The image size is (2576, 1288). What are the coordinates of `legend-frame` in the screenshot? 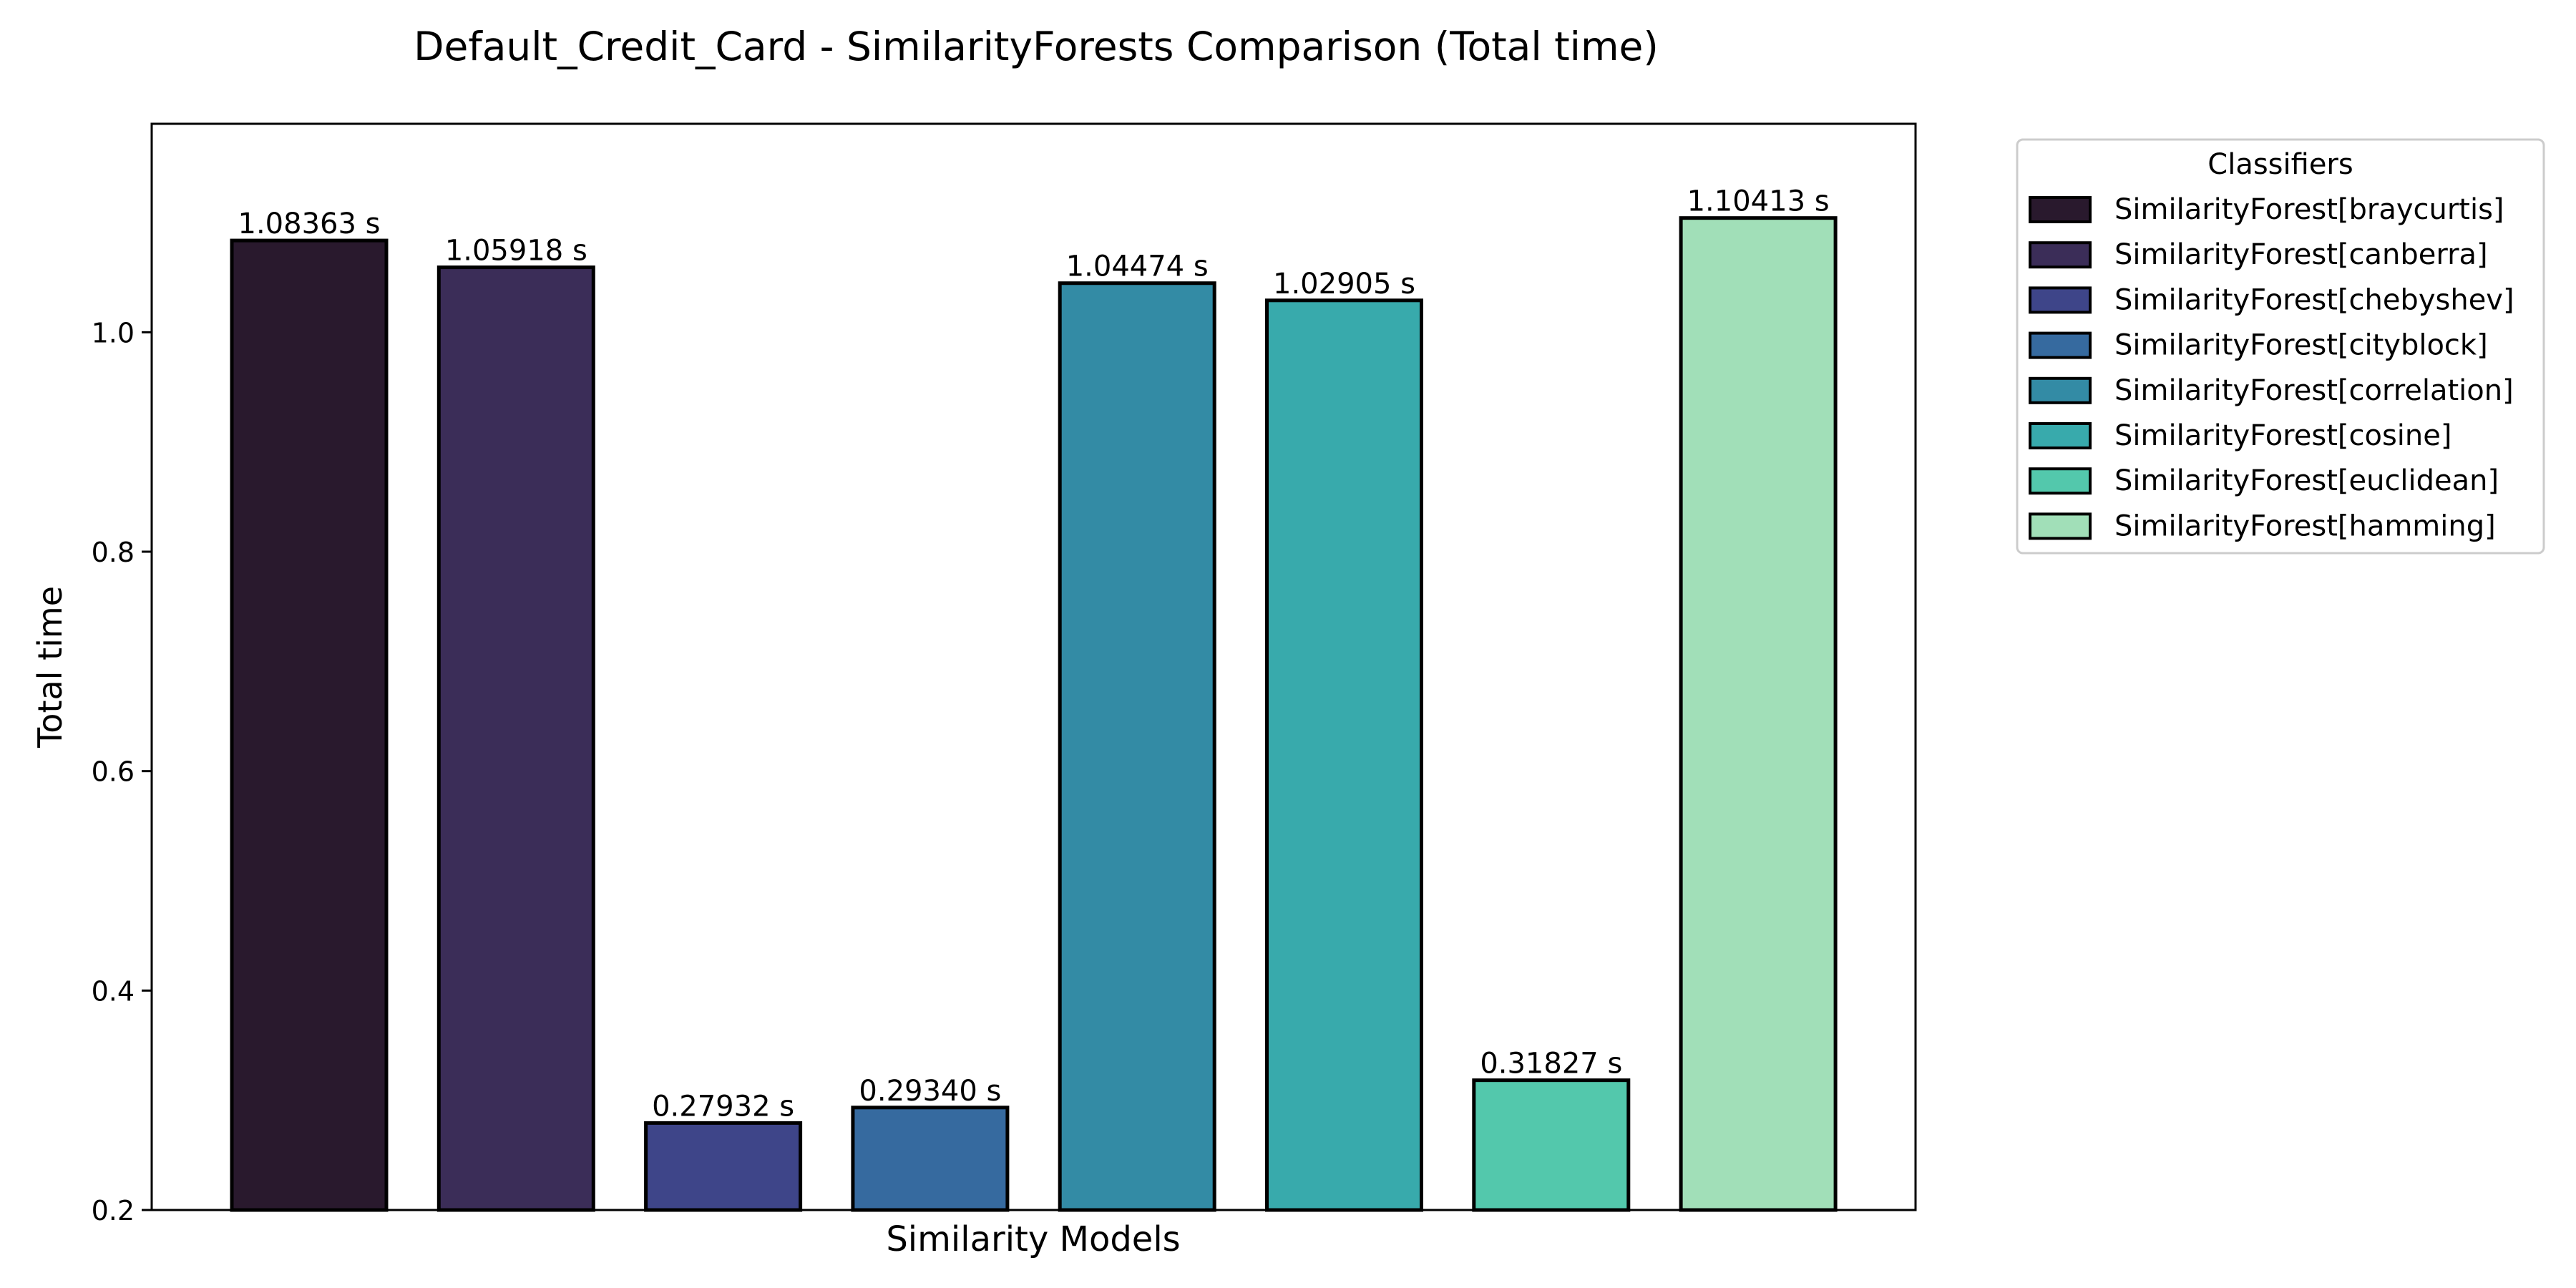 It's located at (2280, 346).